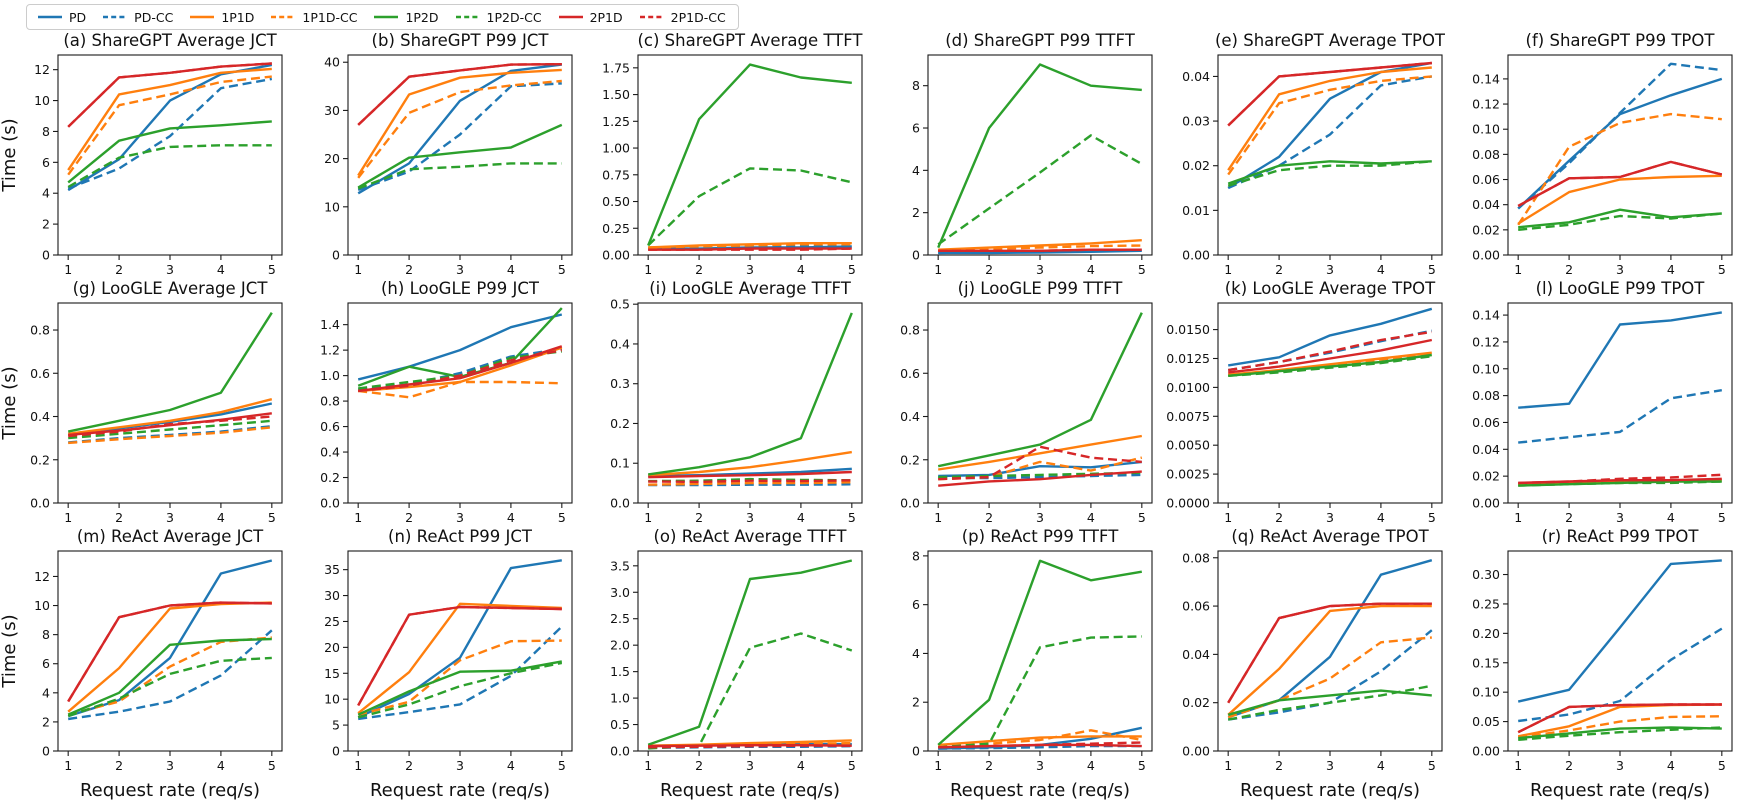 Image resolution: width=1743 pixels, height=804 pixels. Describe the element at coordinates (1015, 402) in the screenshot. I see `chart-cell: (j) LooGLE P99 TTFT 0.0 0.2 0.4 0.6 0.8 1 2 3 4 5` at that location.